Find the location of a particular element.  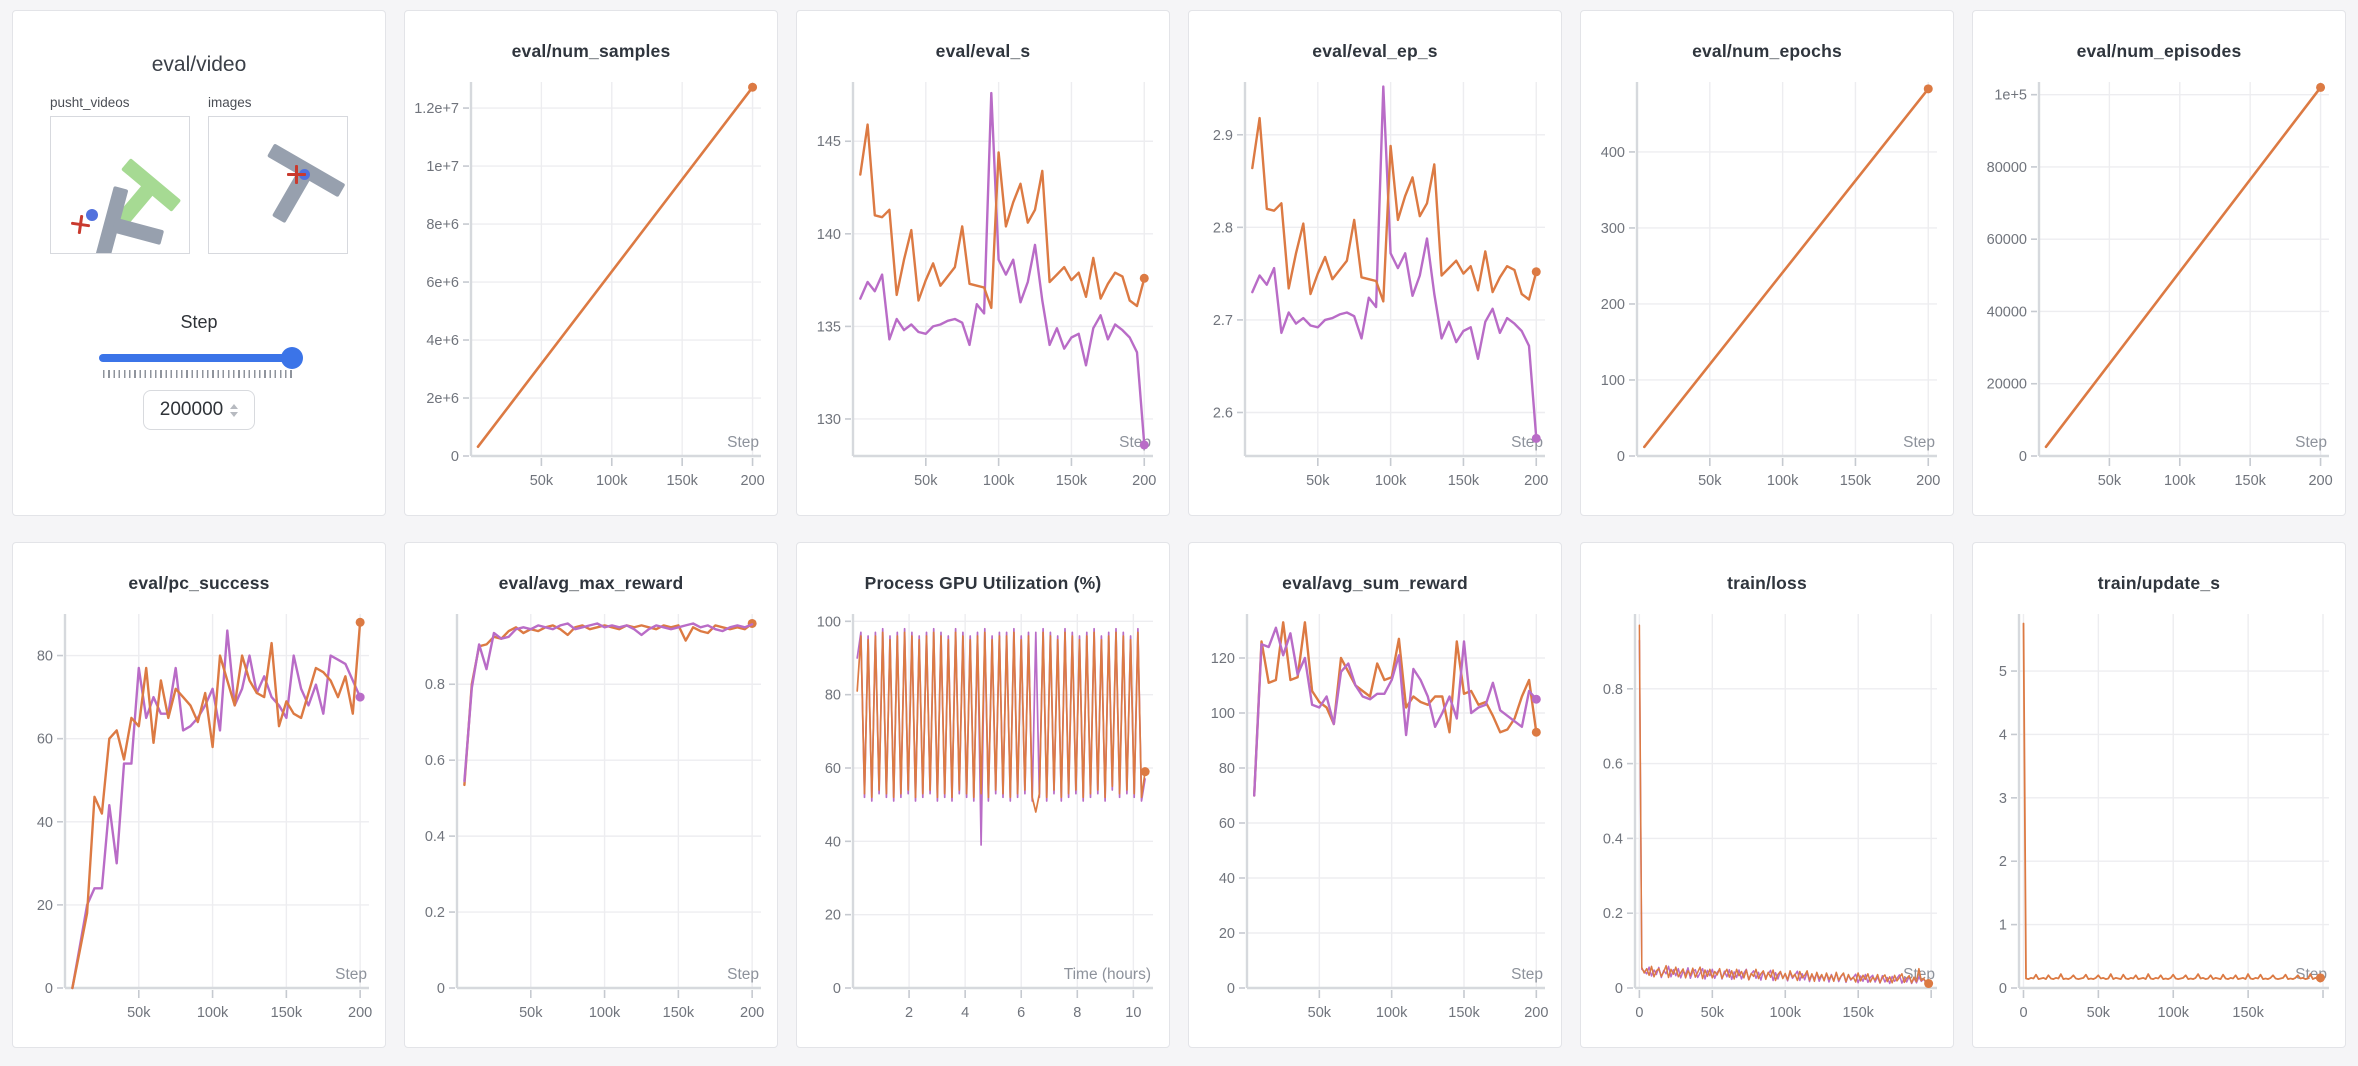

panel-train-update-s: train/update_s 0 50k 100k 150k 0 1 2 3 4 5 Step is located at coordinates (2159, 795).